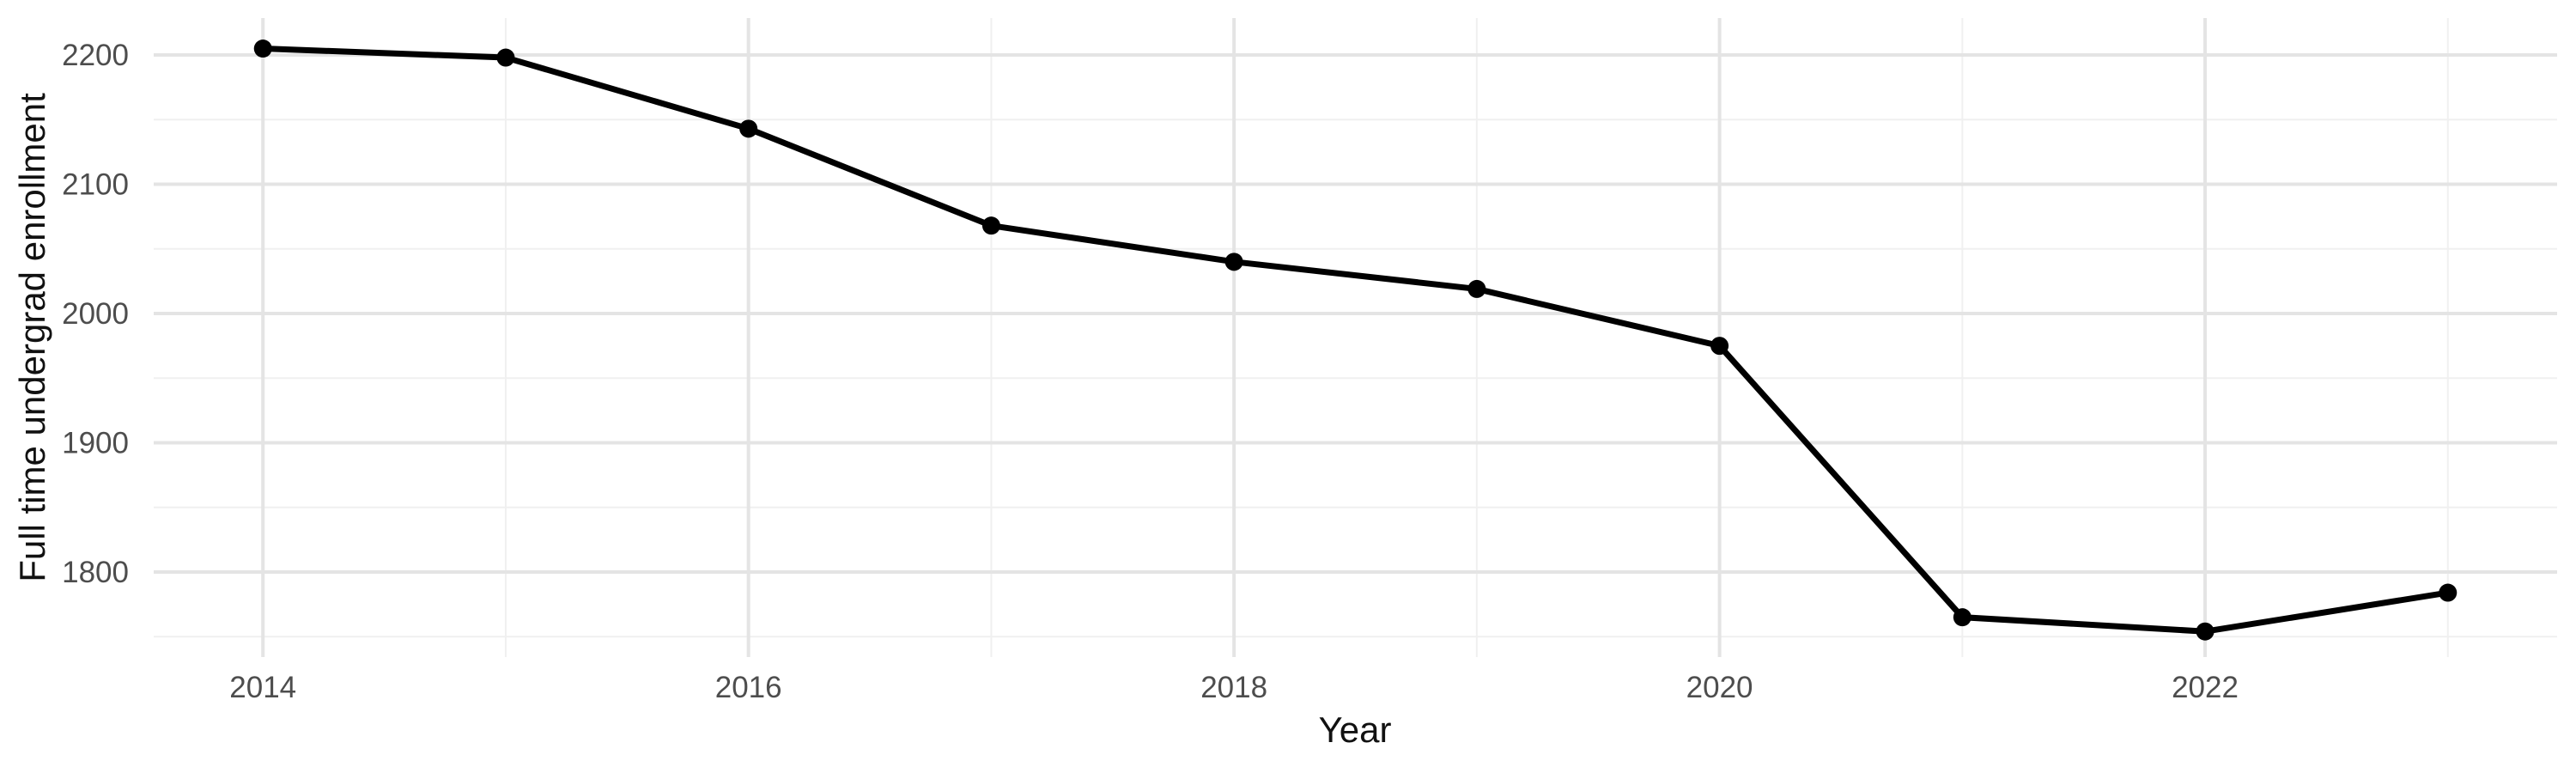 This screenshot has width=2576, height=773. Describe the element at coordinates (96, 443) in the screenshot. I see `y-axis-tick-label: 1900` at that location.